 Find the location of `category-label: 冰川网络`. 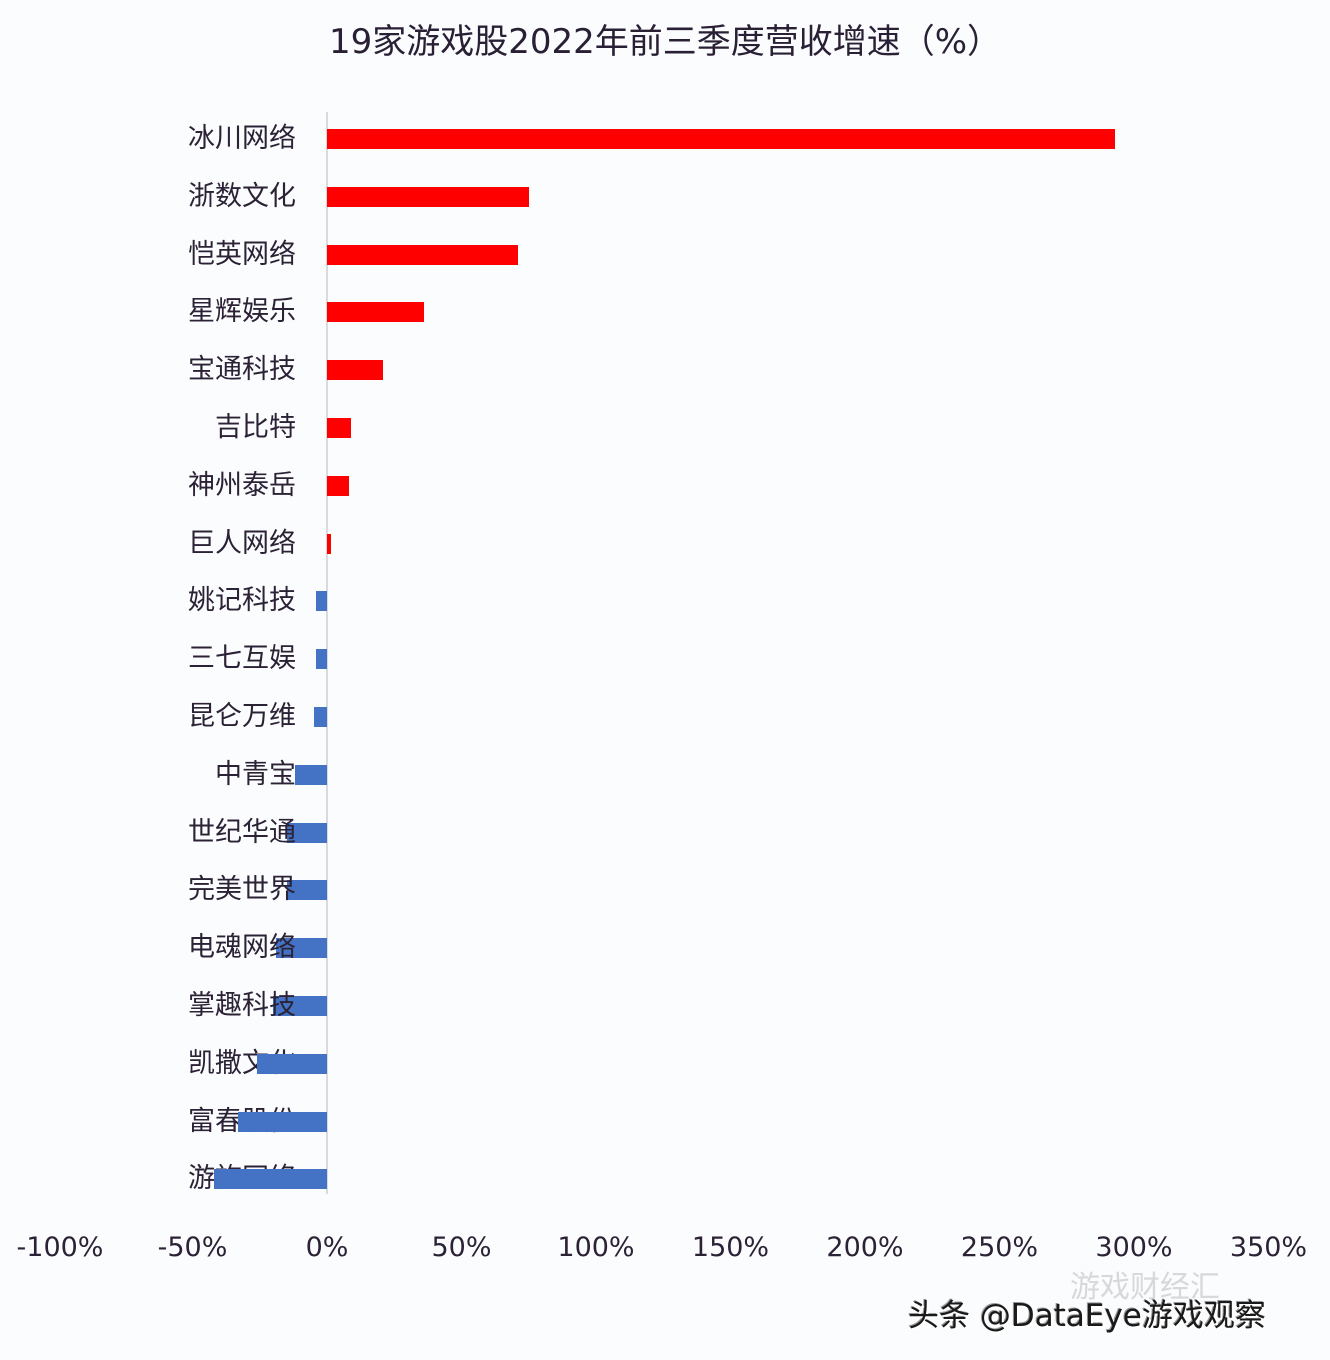

category-label: 冰川网络 is located at coordinates (242, 138).